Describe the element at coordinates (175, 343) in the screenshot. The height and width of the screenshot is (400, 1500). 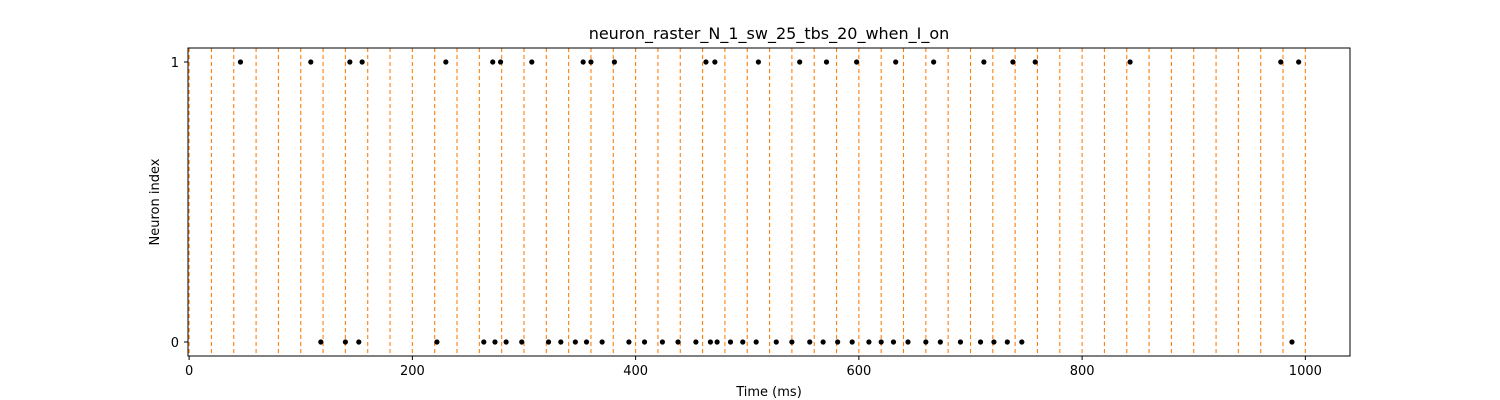
I see `y-tick-label: 0` at that location.